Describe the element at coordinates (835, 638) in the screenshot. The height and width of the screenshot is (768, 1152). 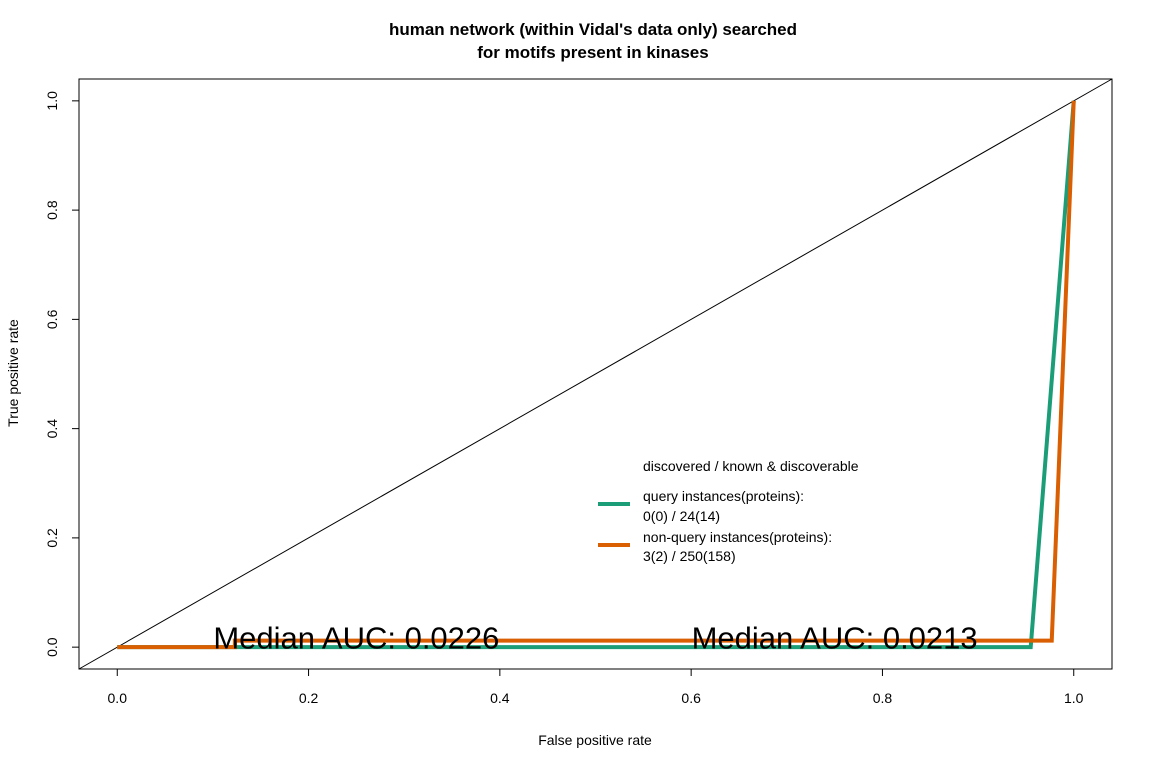
I see `median-auc-label: Median AUC: 0.0213` at that location.